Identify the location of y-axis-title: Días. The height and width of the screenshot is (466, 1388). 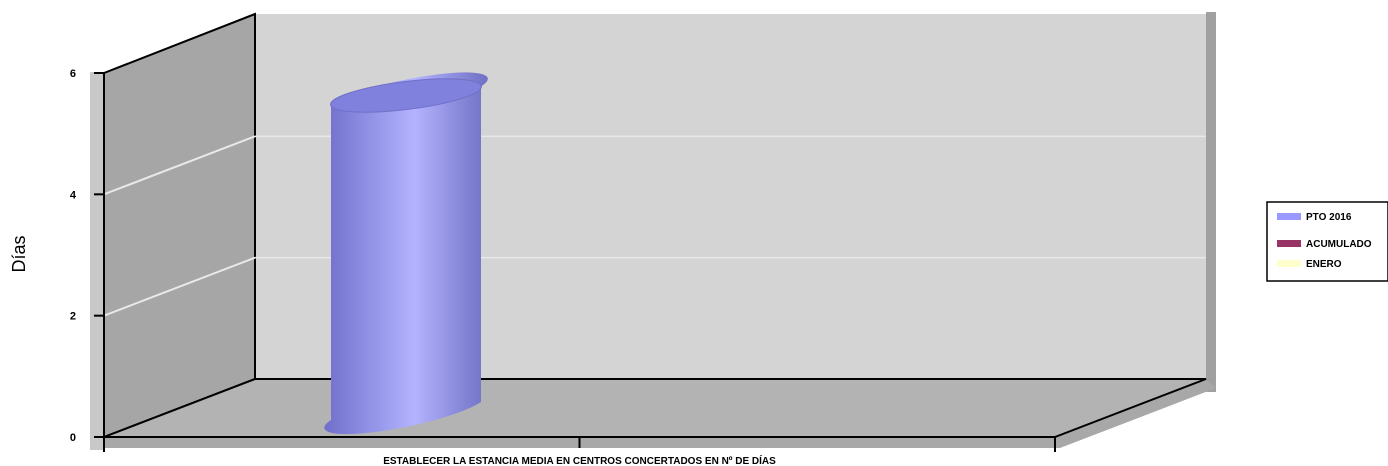
(19, 253).